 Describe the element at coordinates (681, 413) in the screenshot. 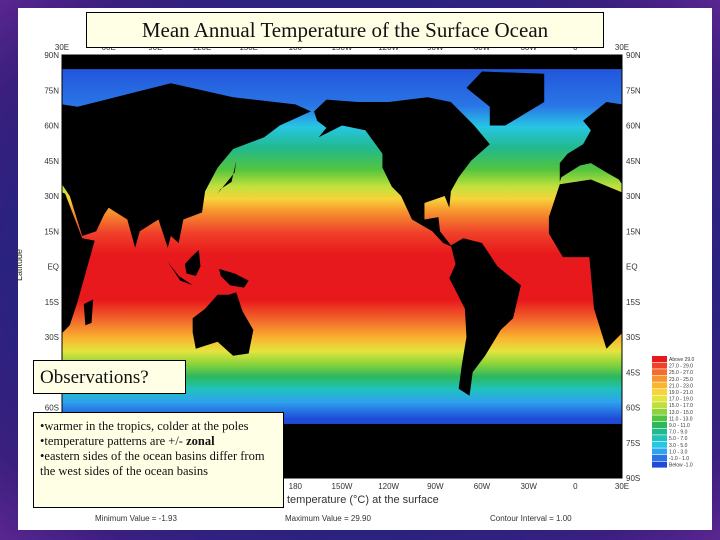

I see `legend-label: 13.0 - 15.0` at that location.